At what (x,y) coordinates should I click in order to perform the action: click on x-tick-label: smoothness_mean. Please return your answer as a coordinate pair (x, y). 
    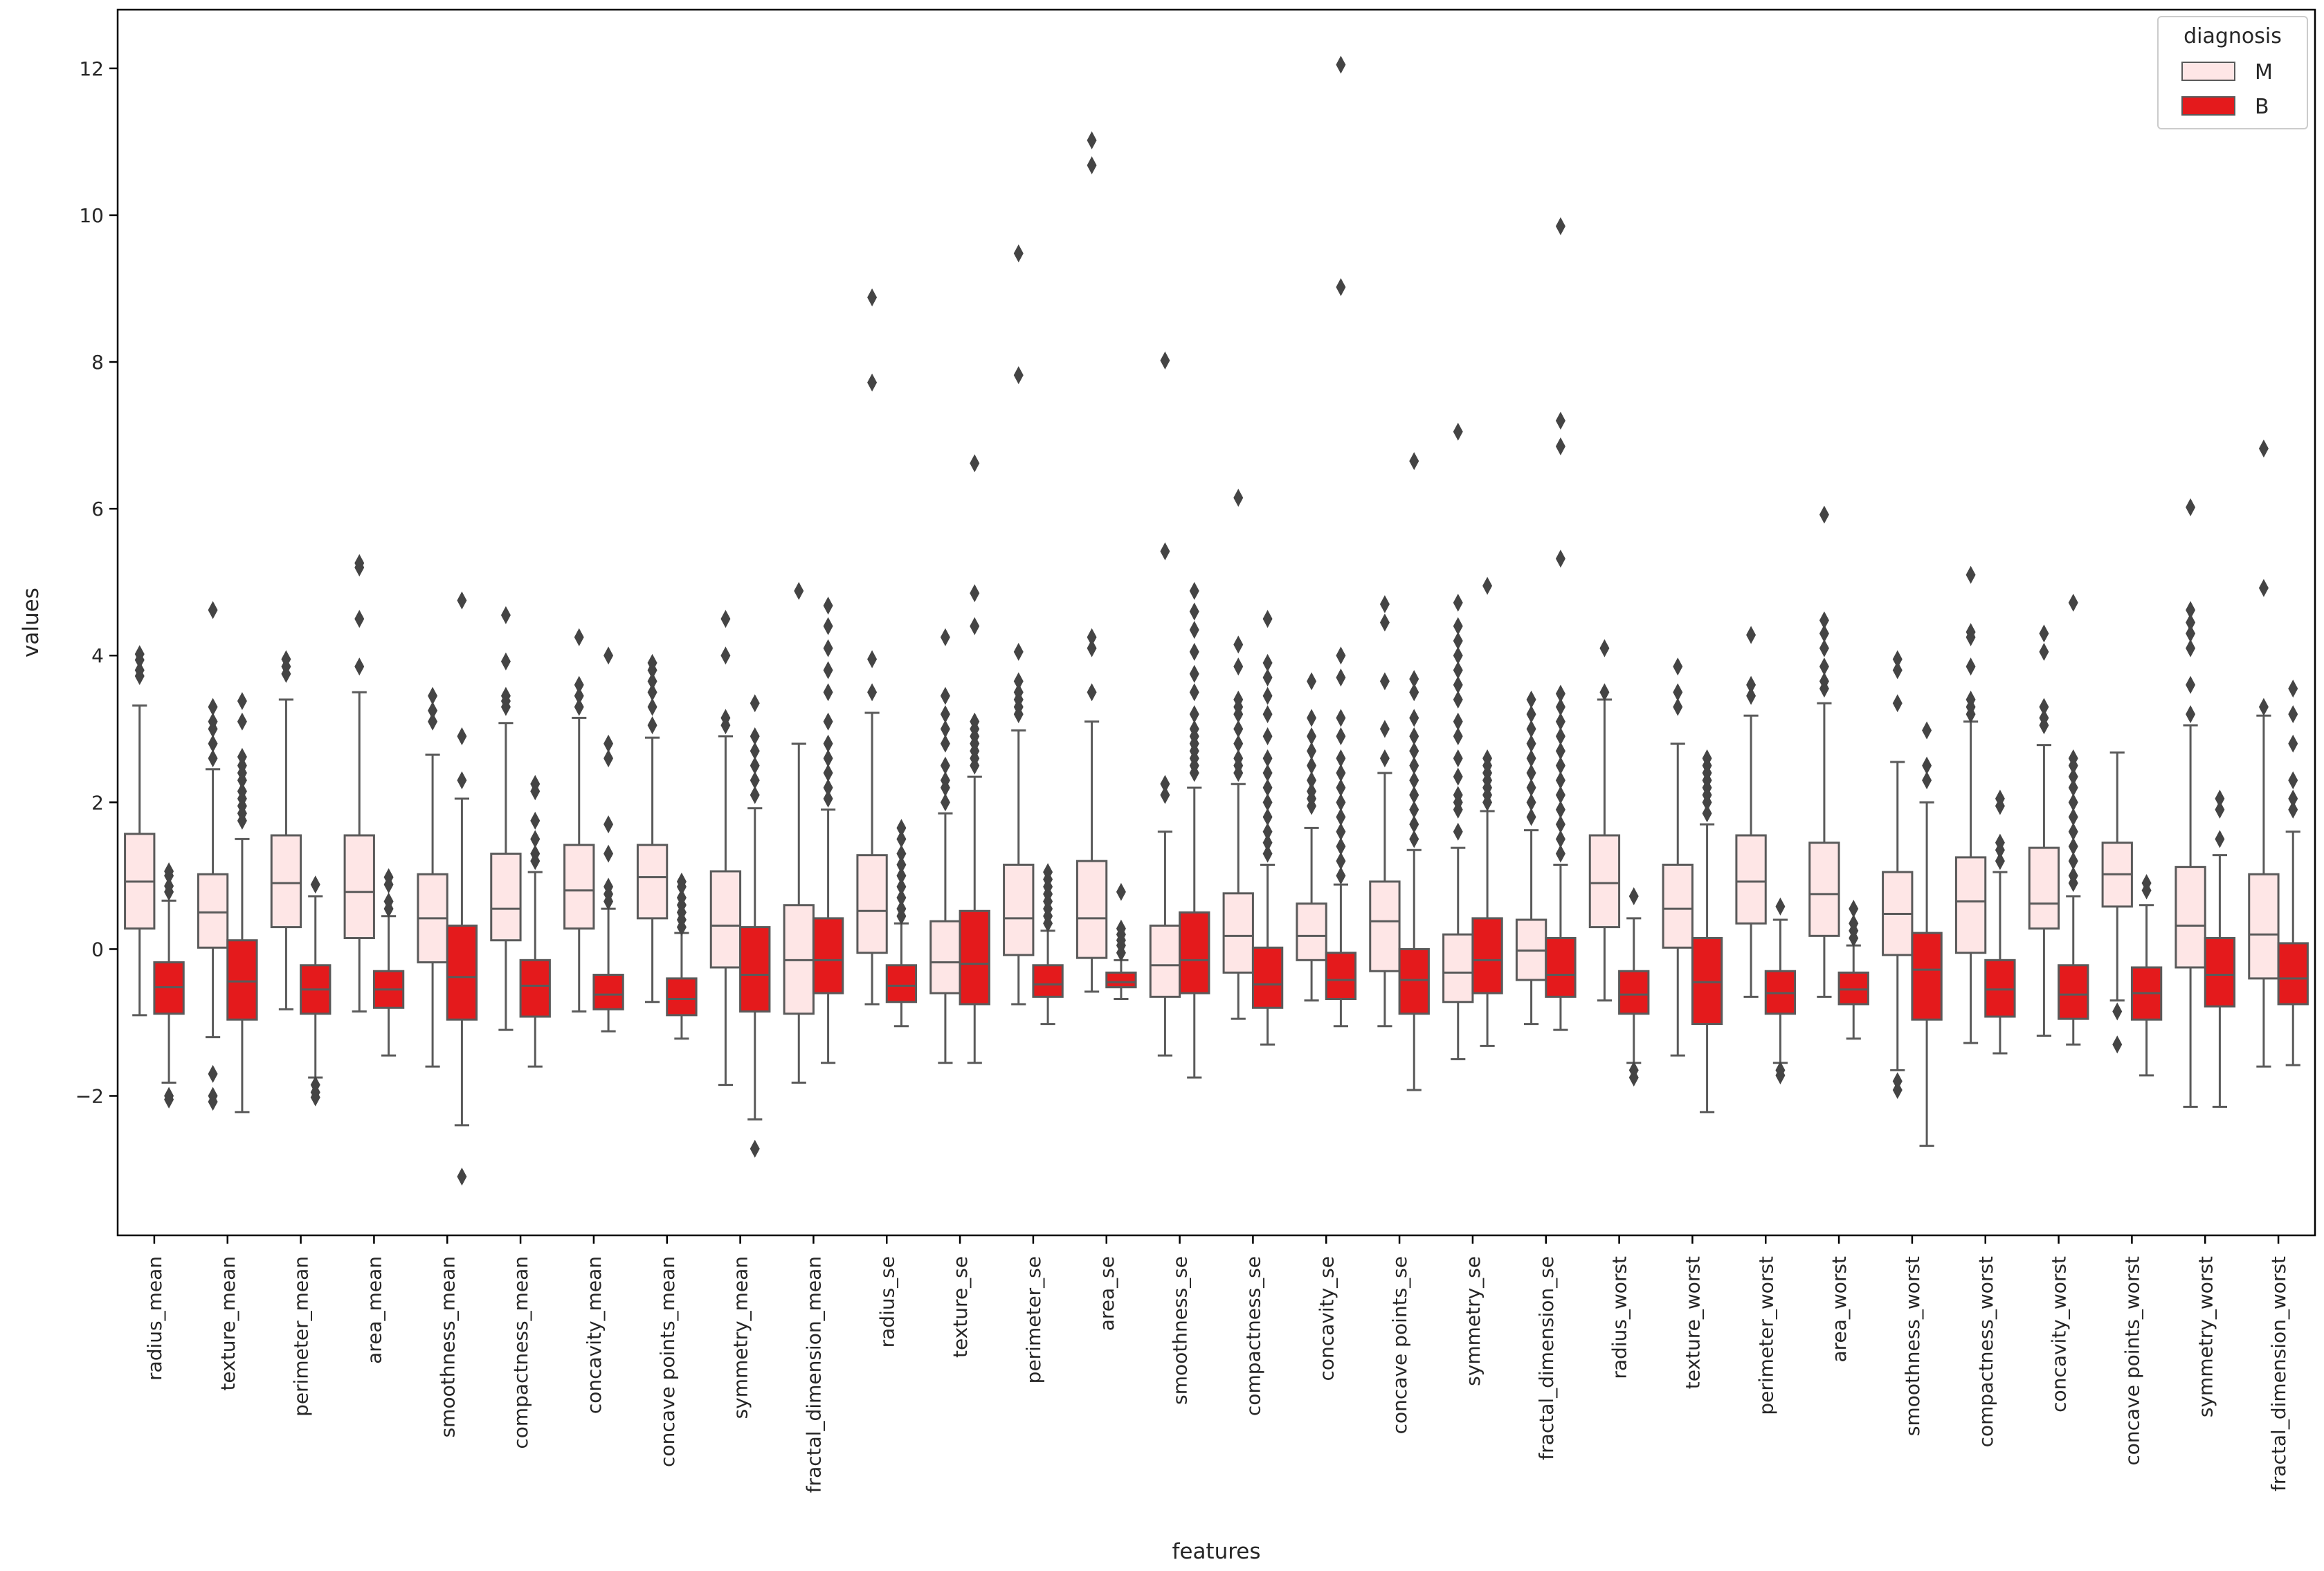
    Looking at the image, I should click on (448, 1346).